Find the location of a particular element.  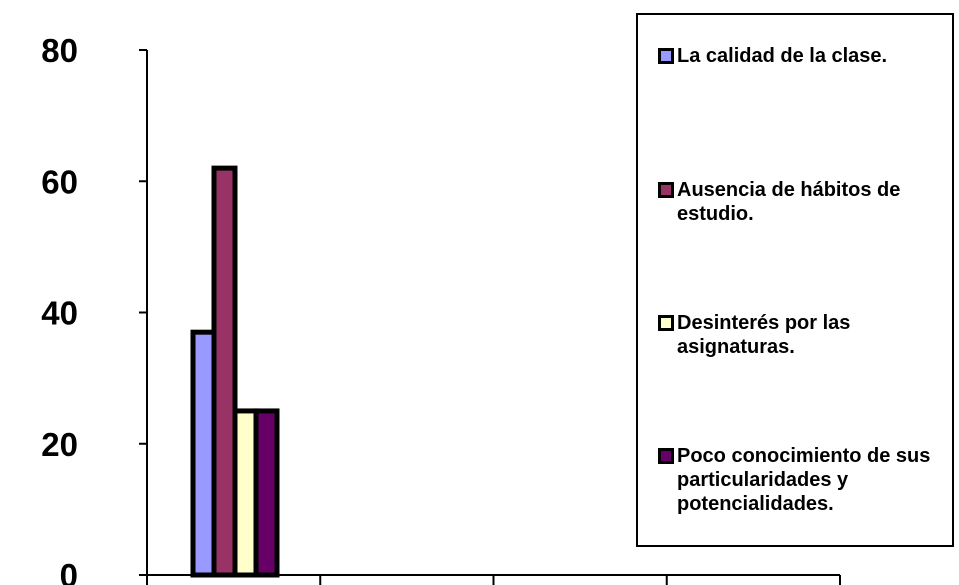

legend-label: Desinterés por las asignaturas. is located at coordinates (813, 335).